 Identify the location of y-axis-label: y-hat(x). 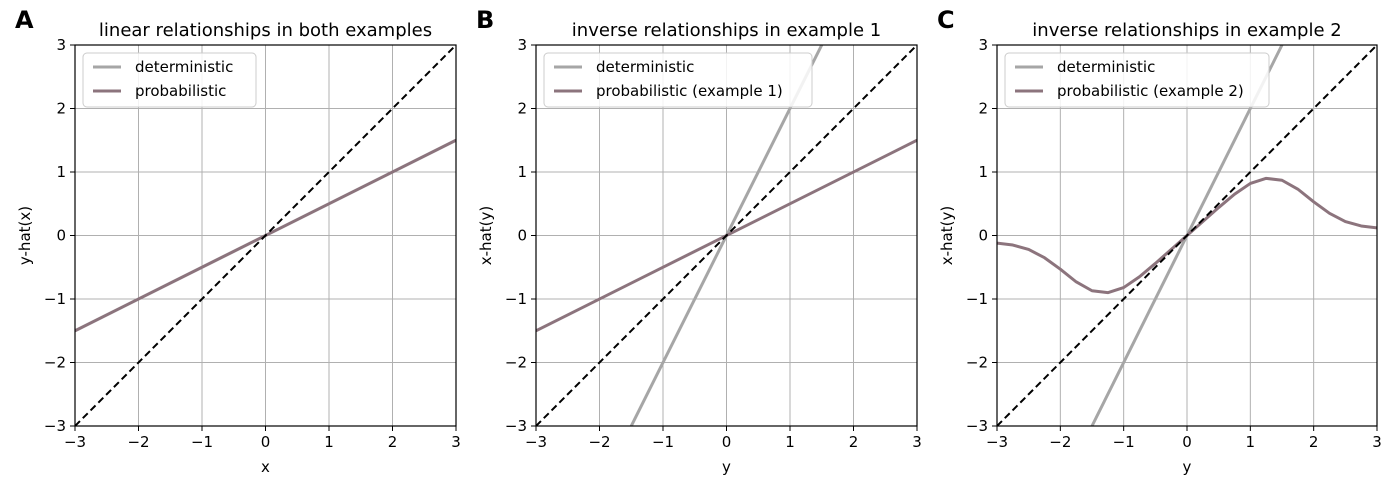
(25, 235).